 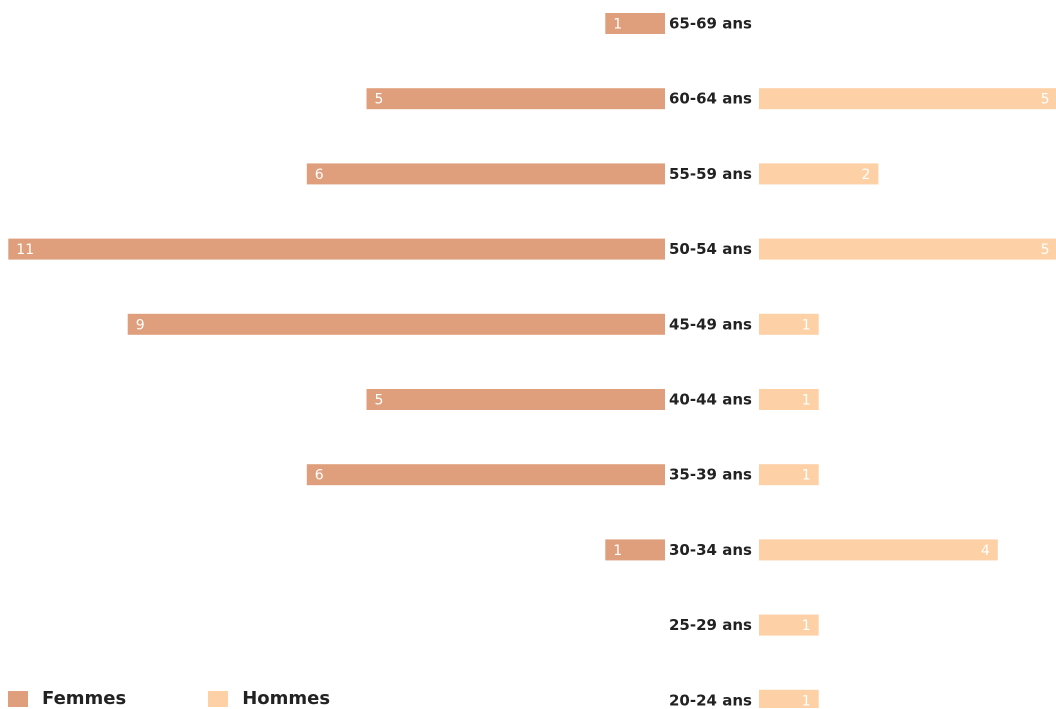 What do you see at coordinates (84, 698) in the screenshot?
I see `legend-label-femmes: Femmes` at bounding box center [84, 698].